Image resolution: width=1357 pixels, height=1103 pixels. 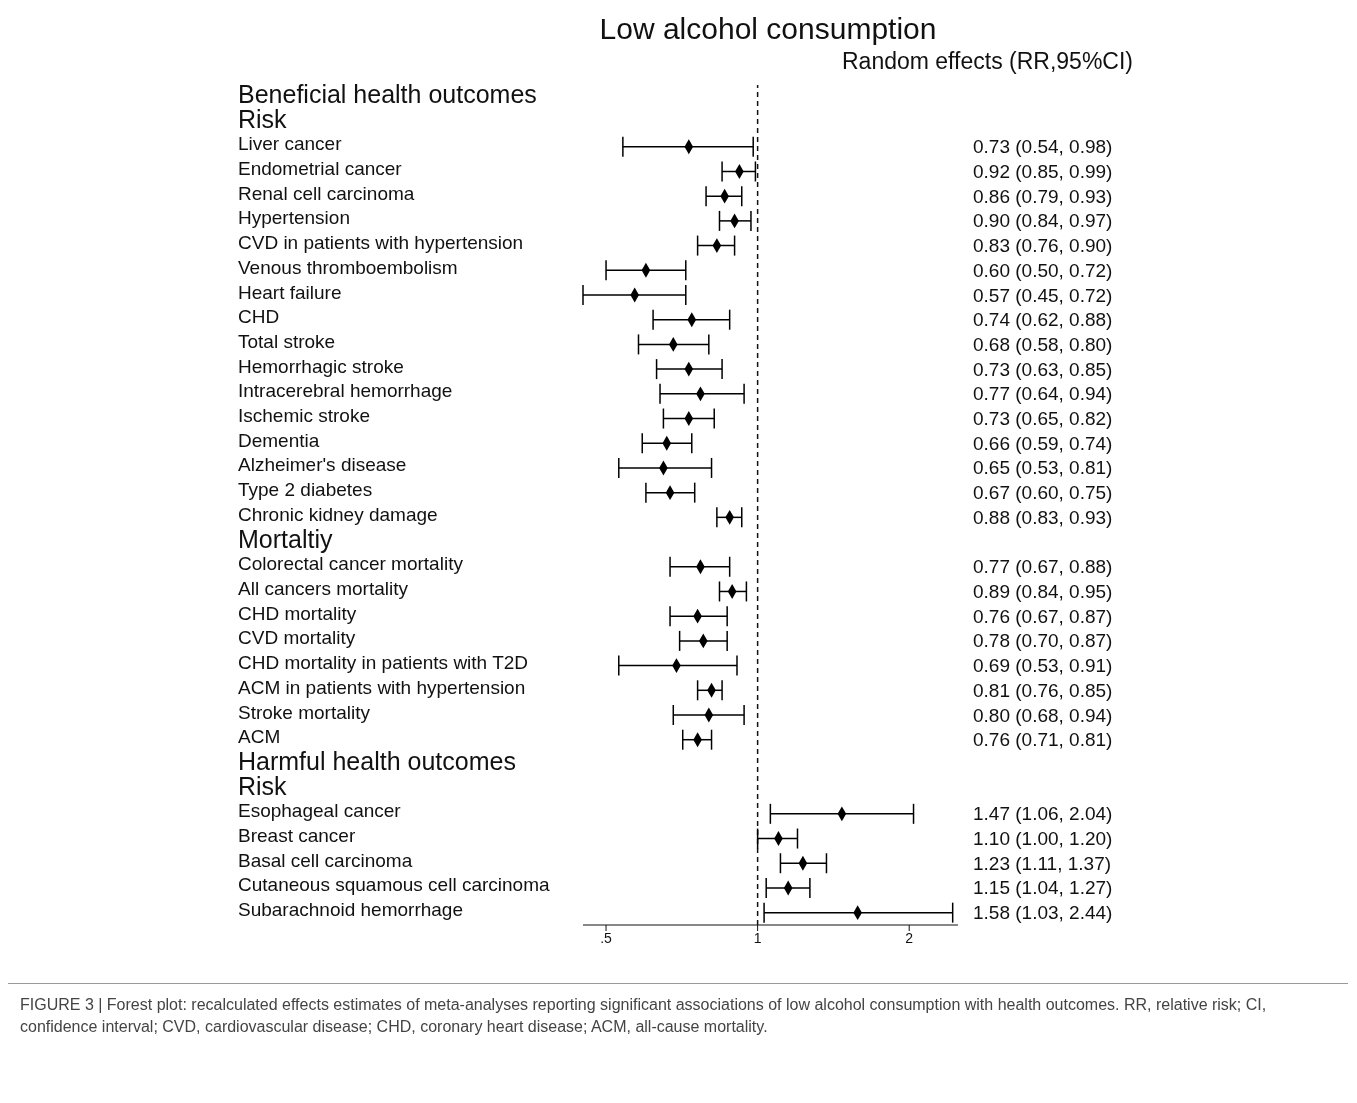 I want to click on y-tick-label: Breast cancer, so click(x=297, y=836).